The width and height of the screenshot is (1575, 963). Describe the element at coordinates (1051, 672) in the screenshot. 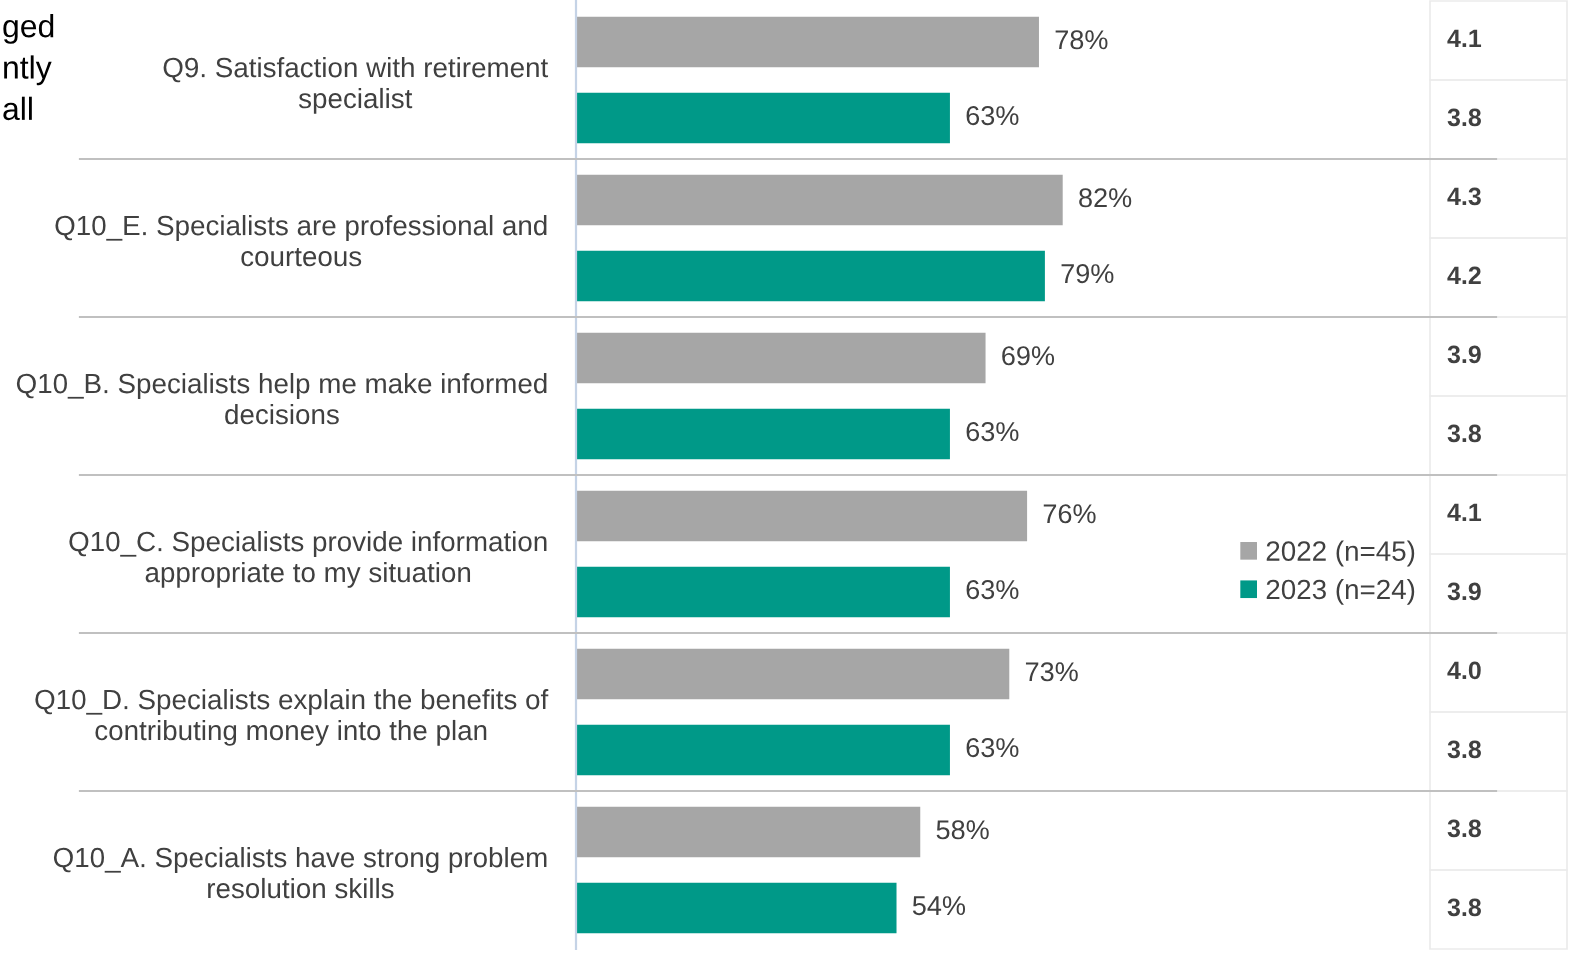

I see `data-label: 73%` at that location.